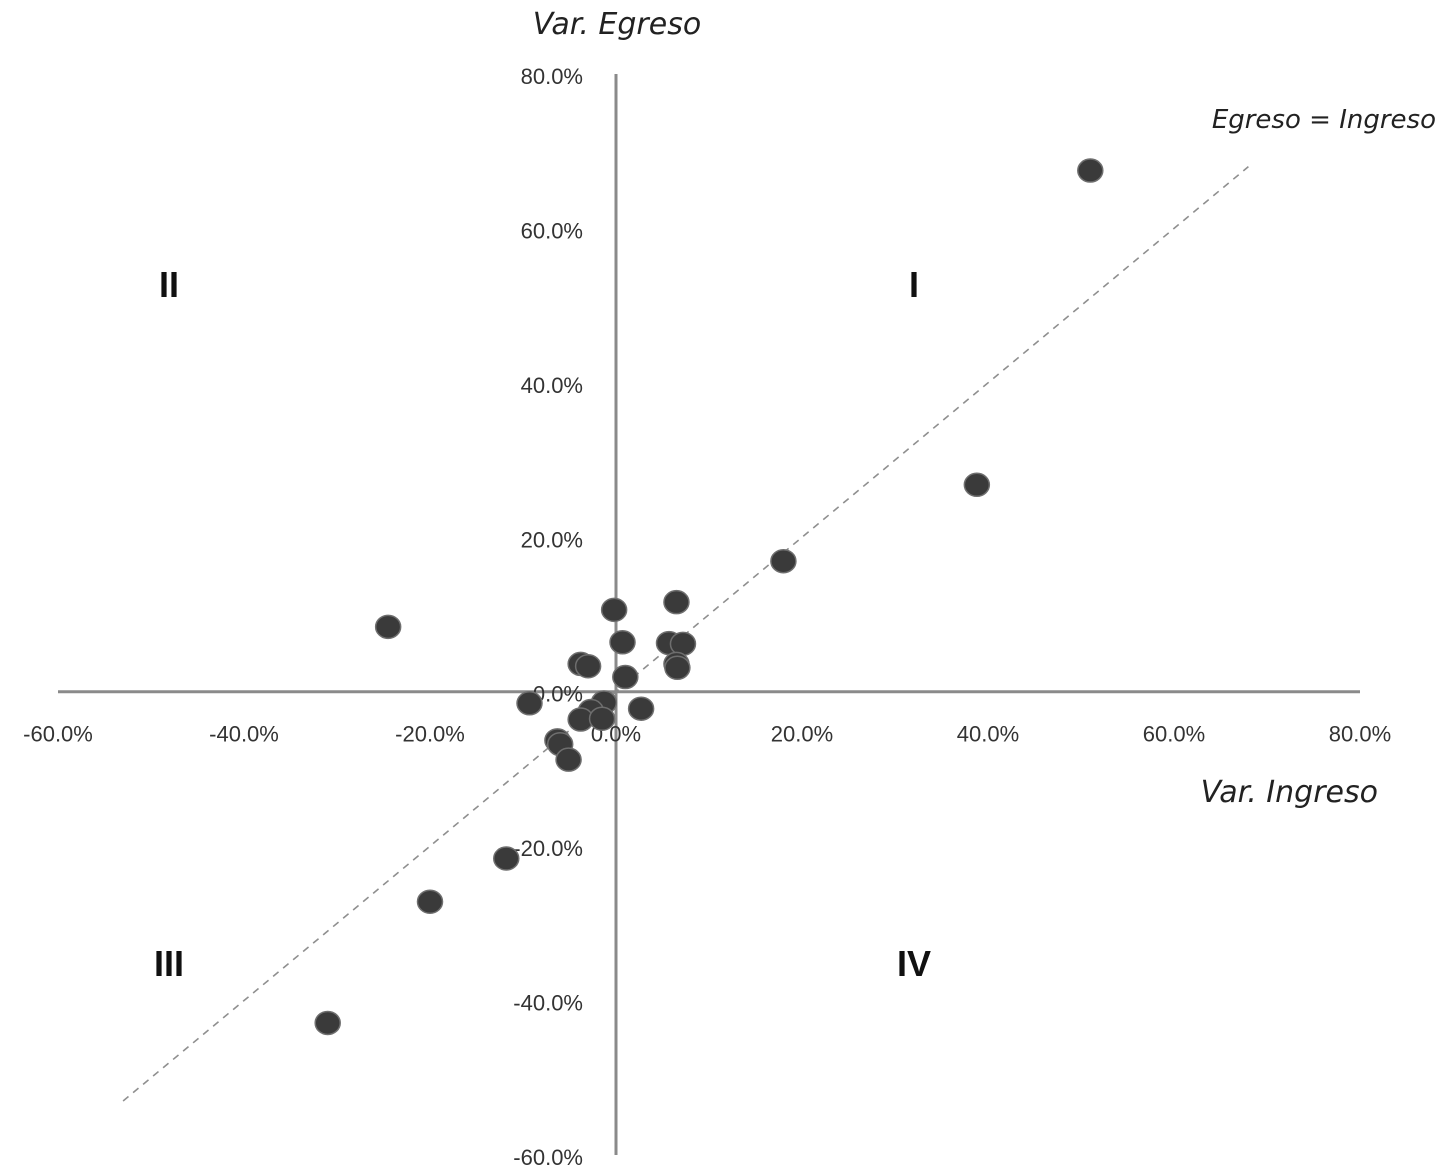 Image resolution: width=1443 pixels, height=1175 pixels. Describe the element at coordinates (552, 385) in the screenshot. I see `y-tick-label: 40.0%` at that location.